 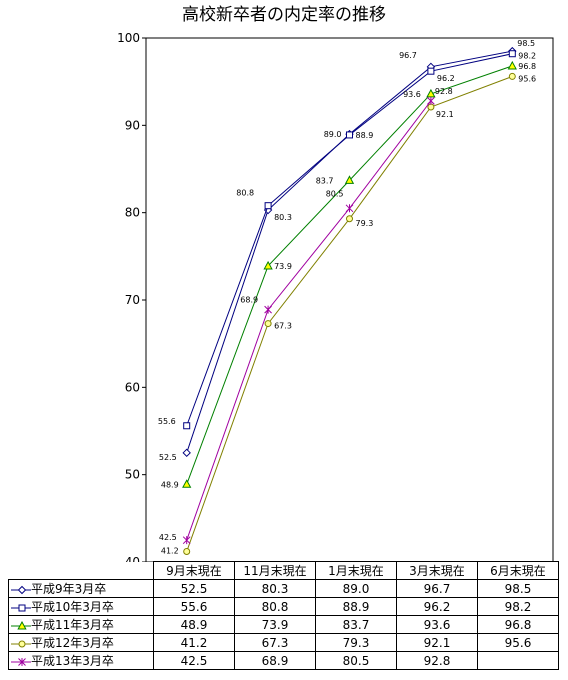 I want to click on table-cell: 80.5, so click(x=356, y=660).